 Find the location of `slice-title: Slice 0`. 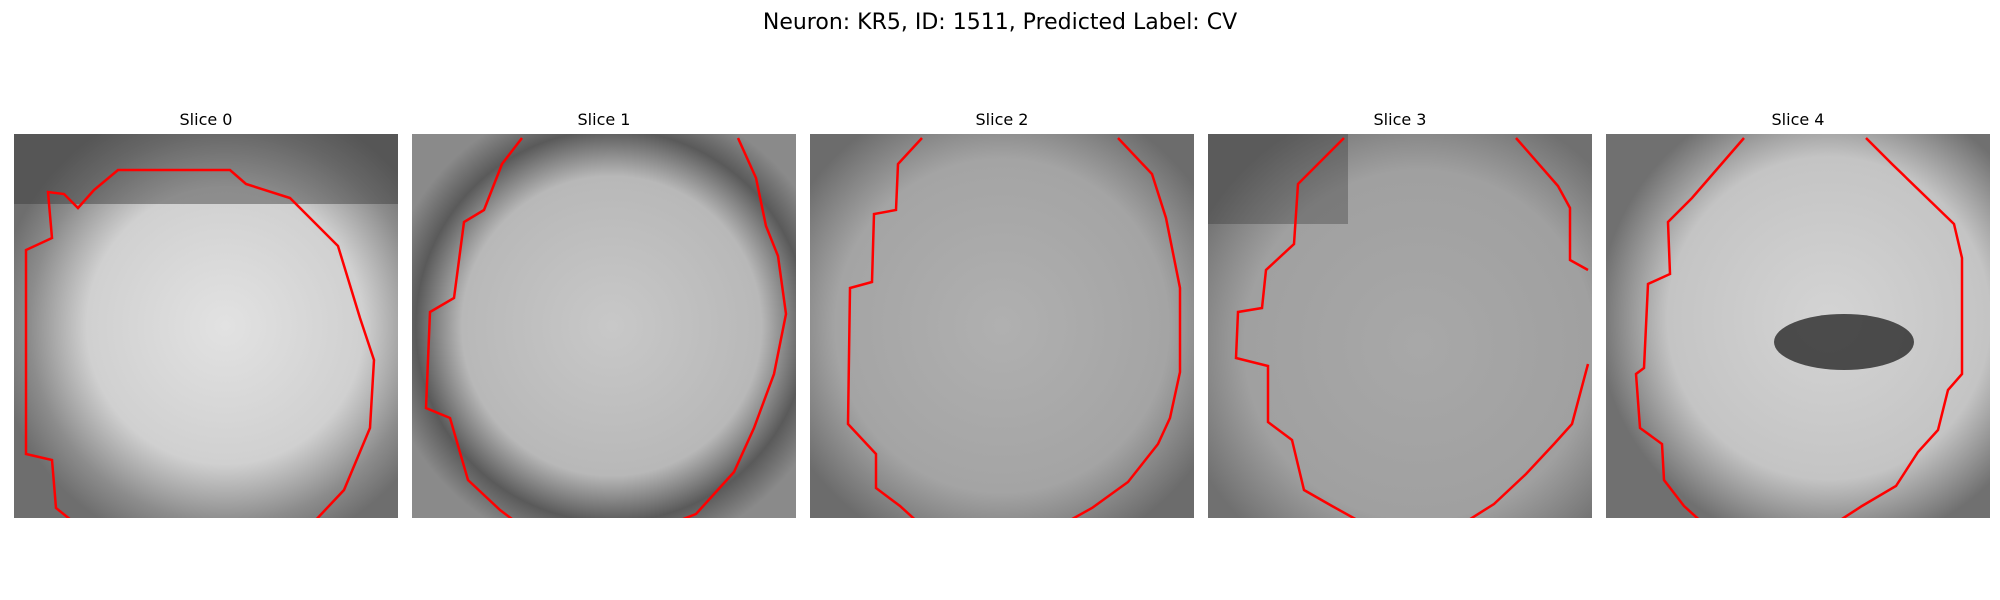

slice-title: Slice 0 is located at coordinates (206, 119).